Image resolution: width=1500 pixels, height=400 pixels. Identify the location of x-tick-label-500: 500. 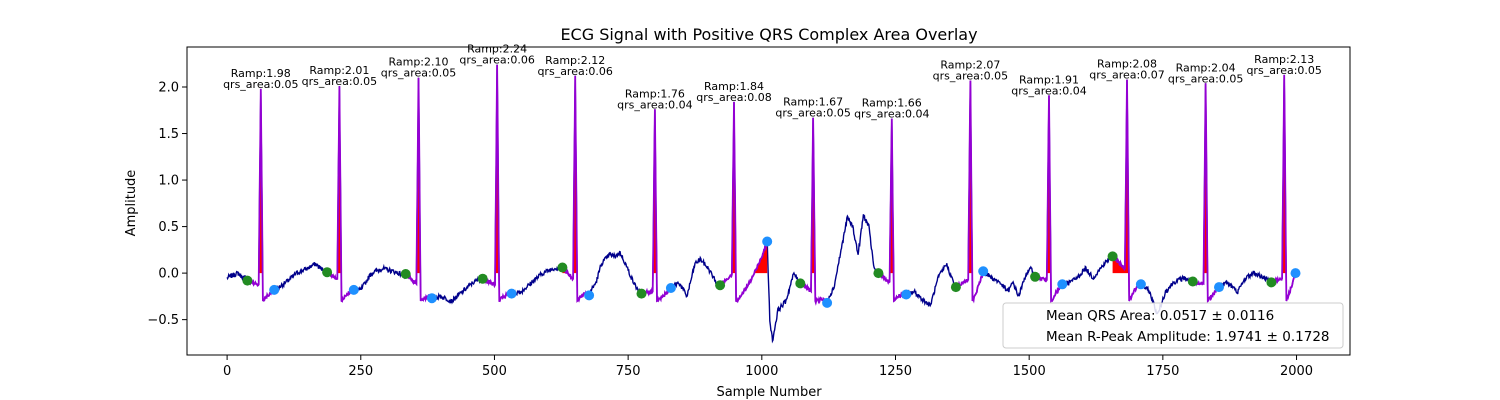
(494, 371).